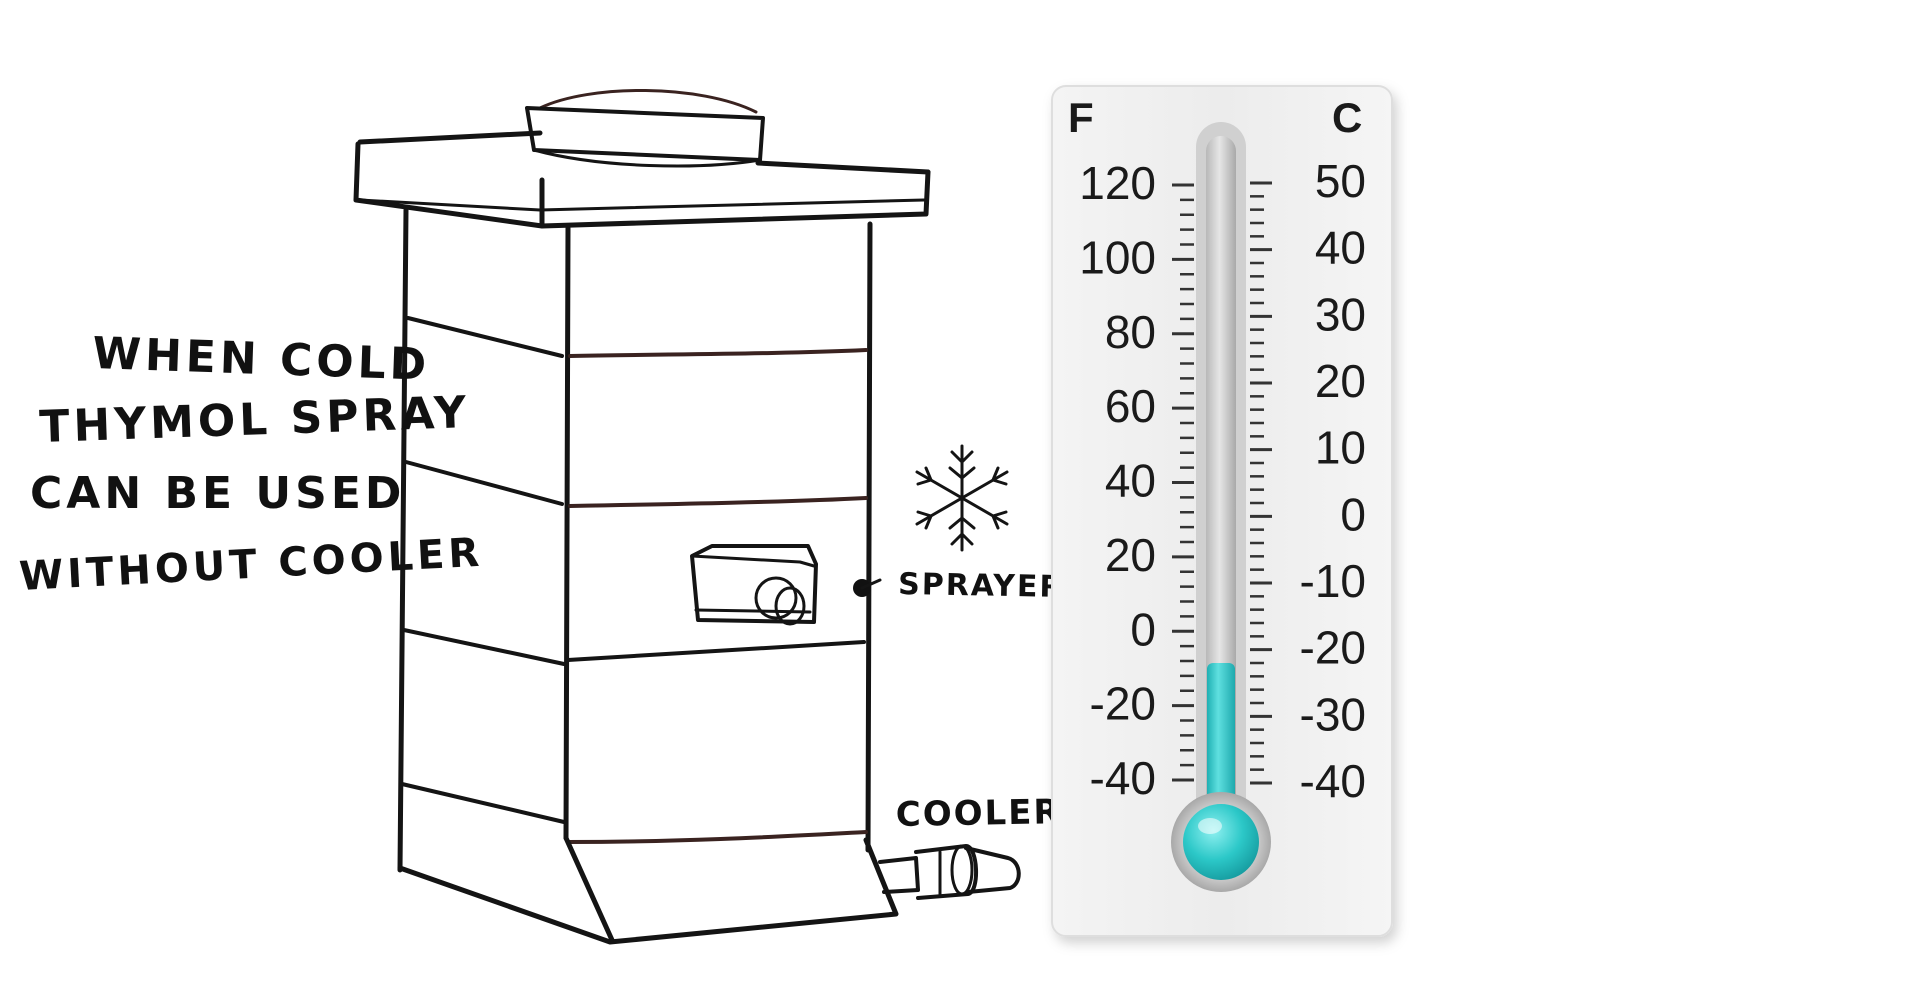  What do you see at coordinates (981, 586) in the screenshot?
I see `sprayer-label: SPRAYER` at bounding box center [981, 586].